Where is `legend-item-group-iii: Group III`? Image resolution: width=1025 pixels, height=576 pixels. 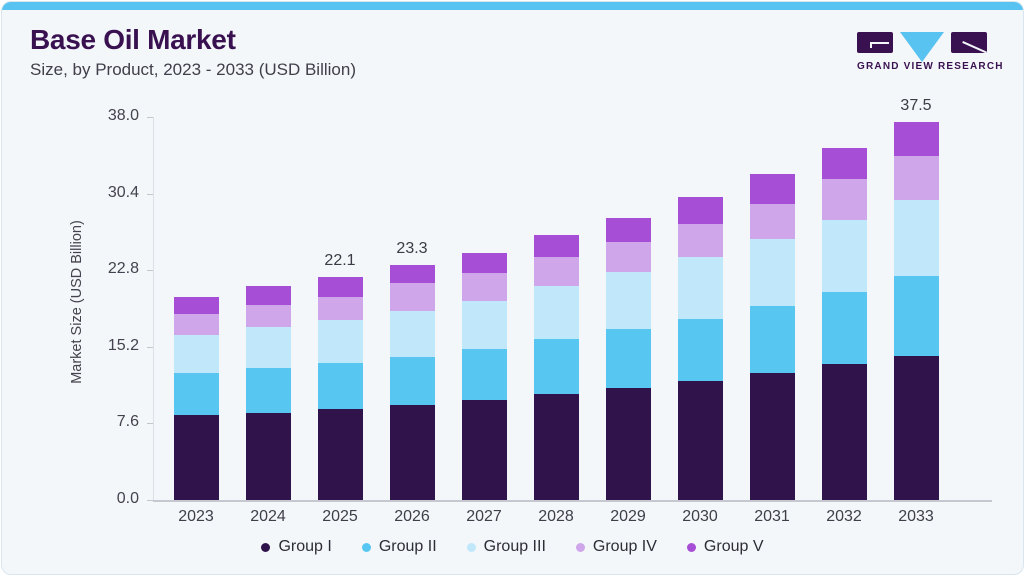 legend-item-group-iii: Group III is located at coordinates (506, 547).